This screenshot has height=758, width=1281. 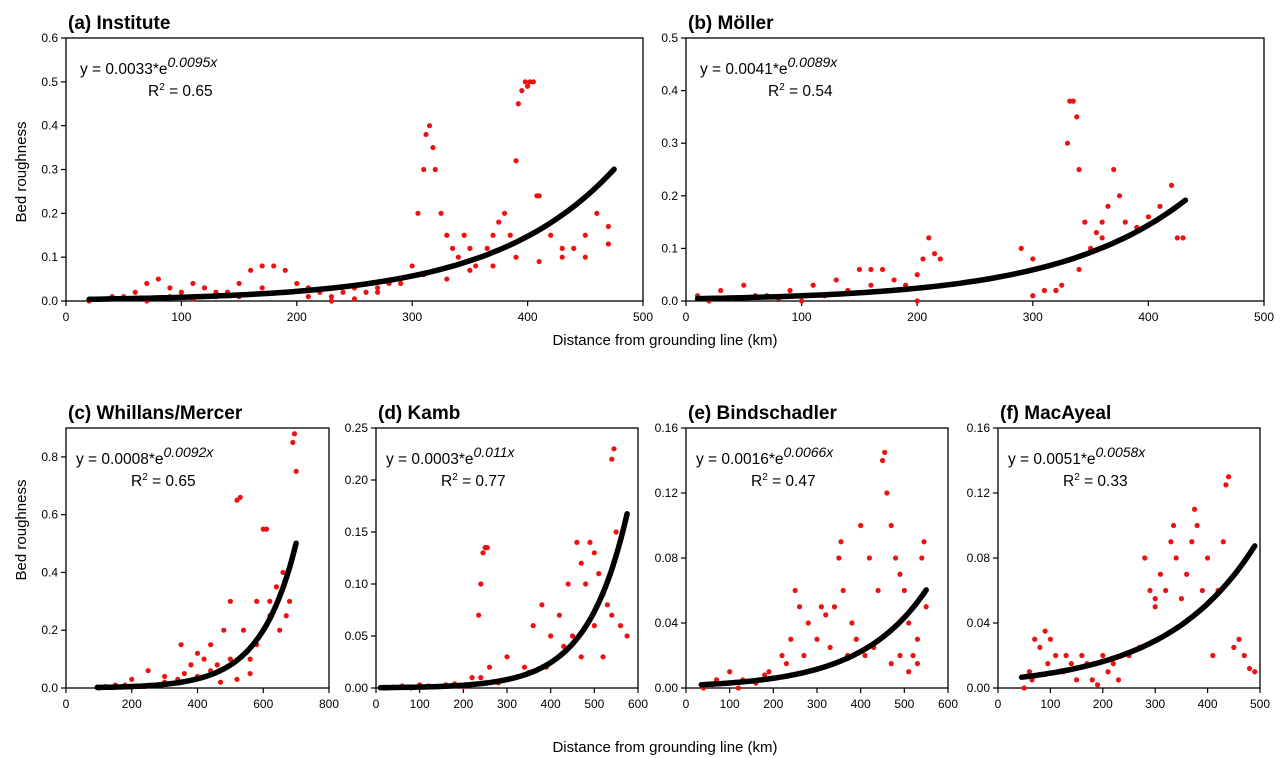 What do you see at coordinates (812, 62) in the screenshot?
I see `fit-equation-exponent: 0.0089x` at bounding box center [812, 62].